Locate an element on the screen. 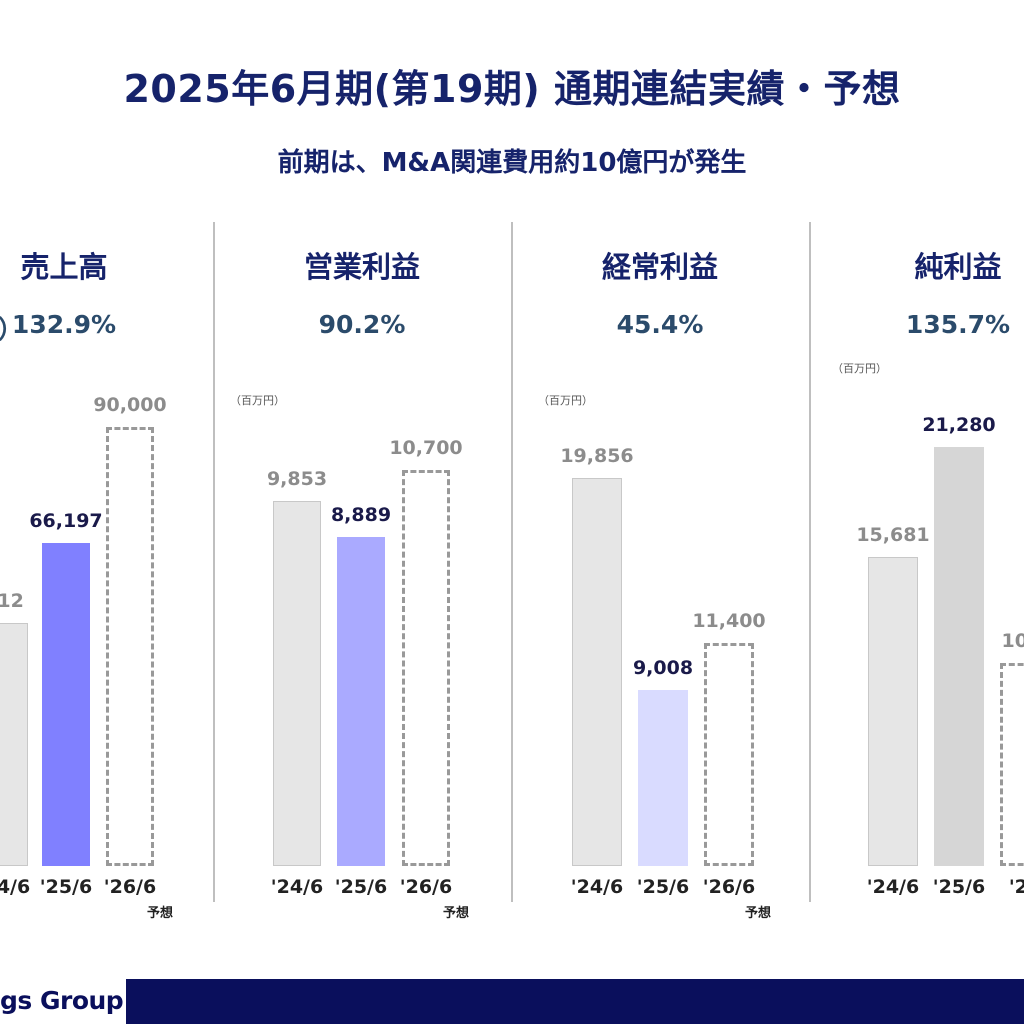  value-label: 10,3 is located at coordinates (1012, 641).